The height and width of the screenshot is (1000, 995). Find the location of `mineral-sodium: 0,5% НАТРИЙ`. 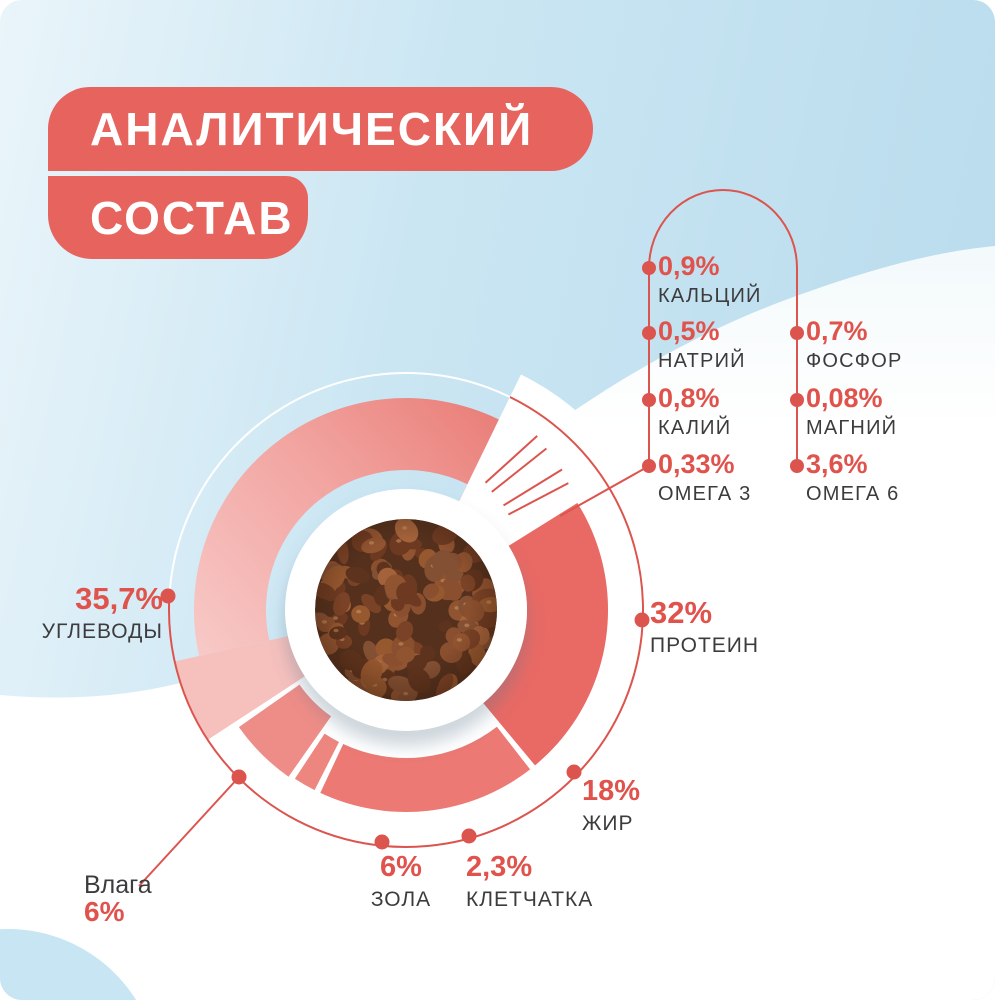

mineral-sodium: 0,5% НАТРИЙ is located at coordinates (702, 344).